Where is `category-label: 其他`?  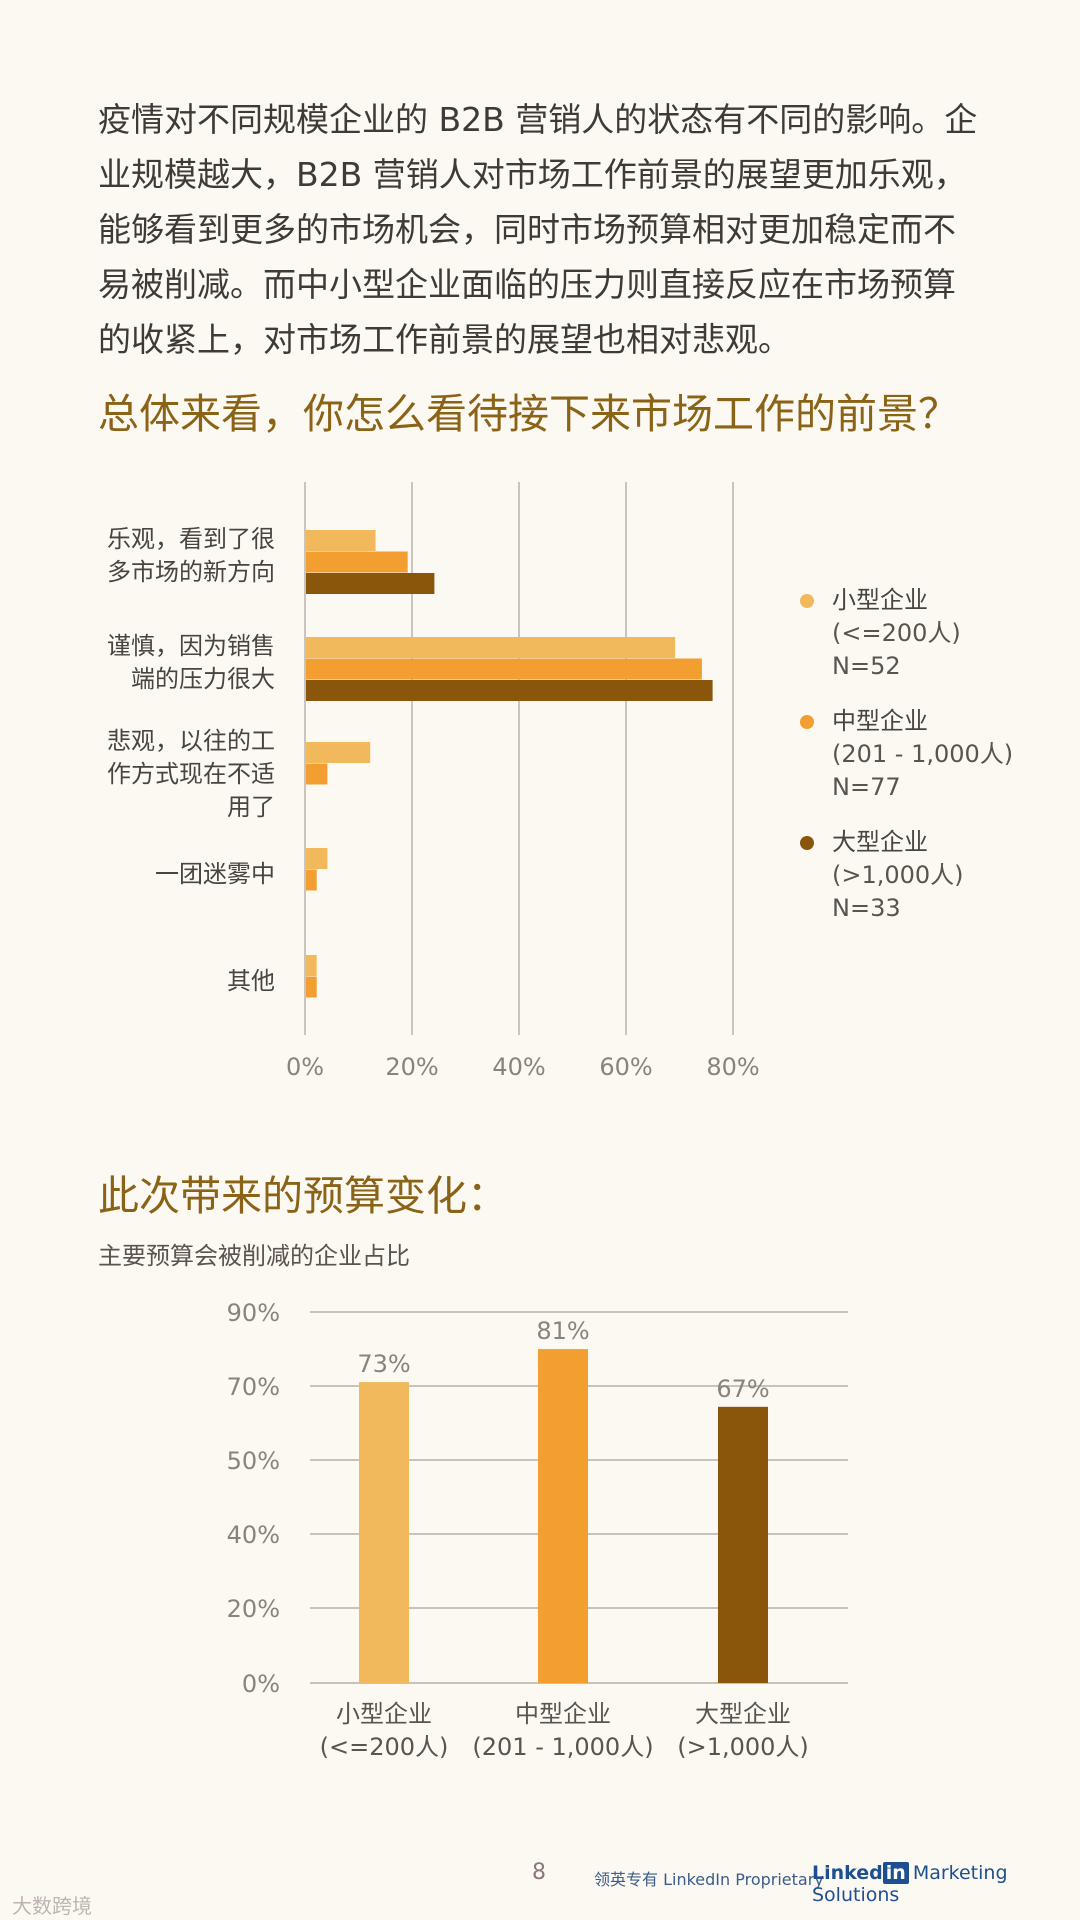
category-label: 其他 is located at coordinates (251, 980).